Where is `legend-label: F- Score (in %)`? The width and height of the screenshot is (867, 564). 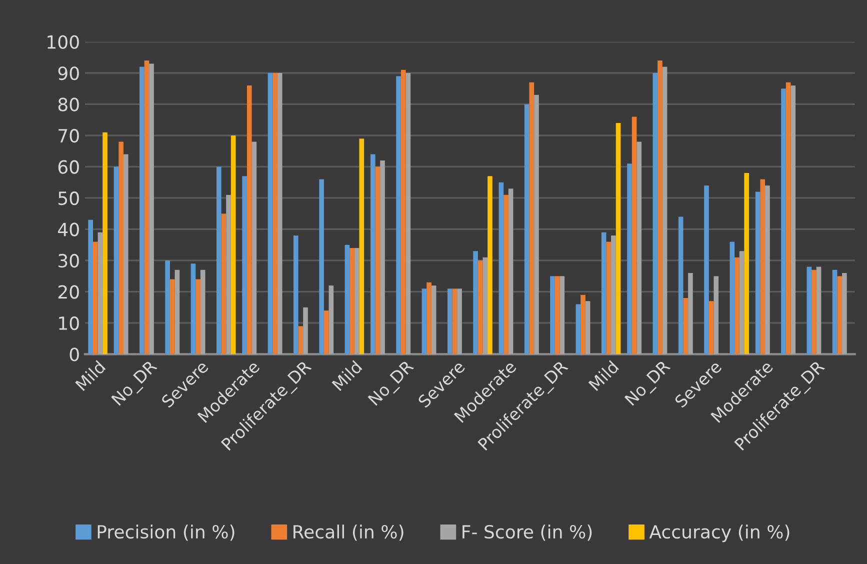
legend-label: F- Score (in %) is located at coordinates (527, 532).